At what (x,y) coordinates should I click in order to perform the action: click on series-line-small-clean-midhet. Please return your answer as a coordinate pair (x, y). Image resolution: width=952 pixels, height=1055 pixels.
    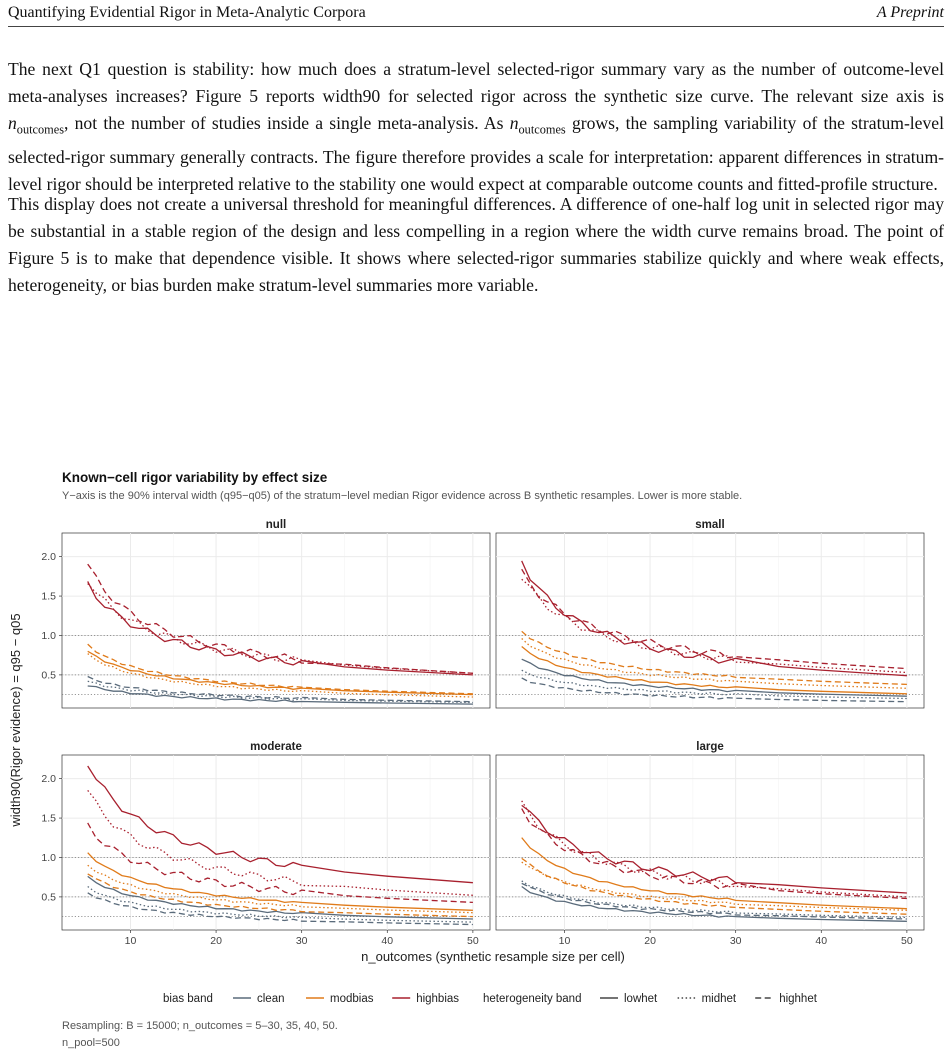
    Looking at the image, I should click on (714, 684).